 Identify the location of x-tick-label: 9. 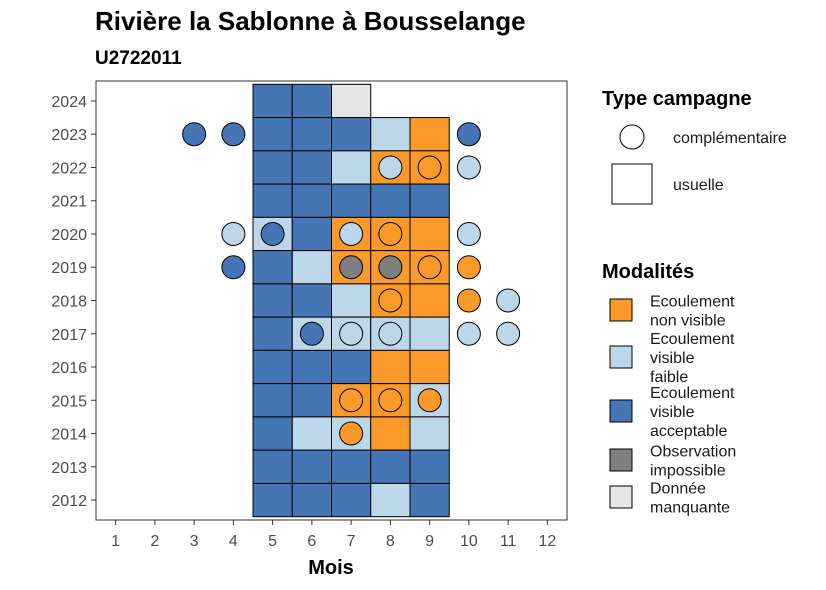
(429, 541).